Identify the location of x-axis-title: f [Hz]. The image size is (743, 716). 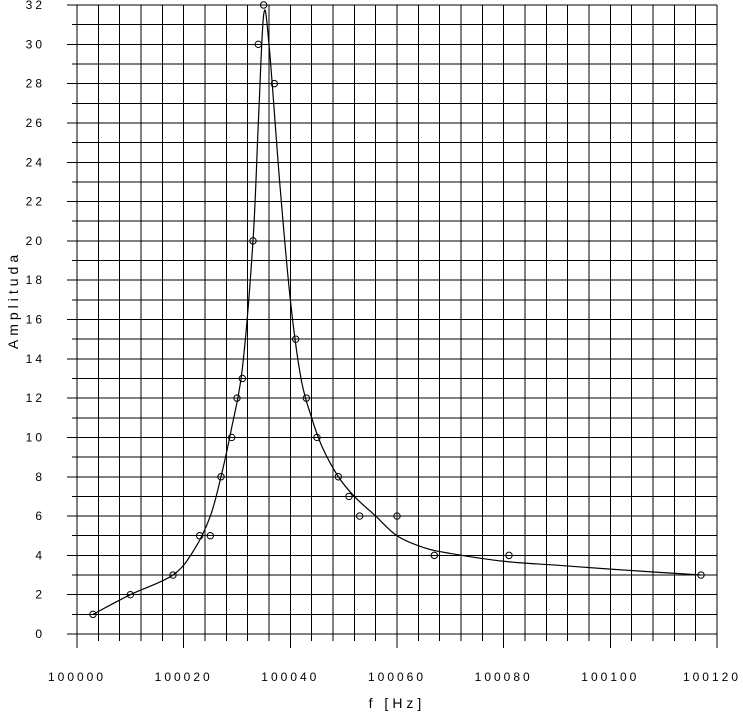
(397, 703).